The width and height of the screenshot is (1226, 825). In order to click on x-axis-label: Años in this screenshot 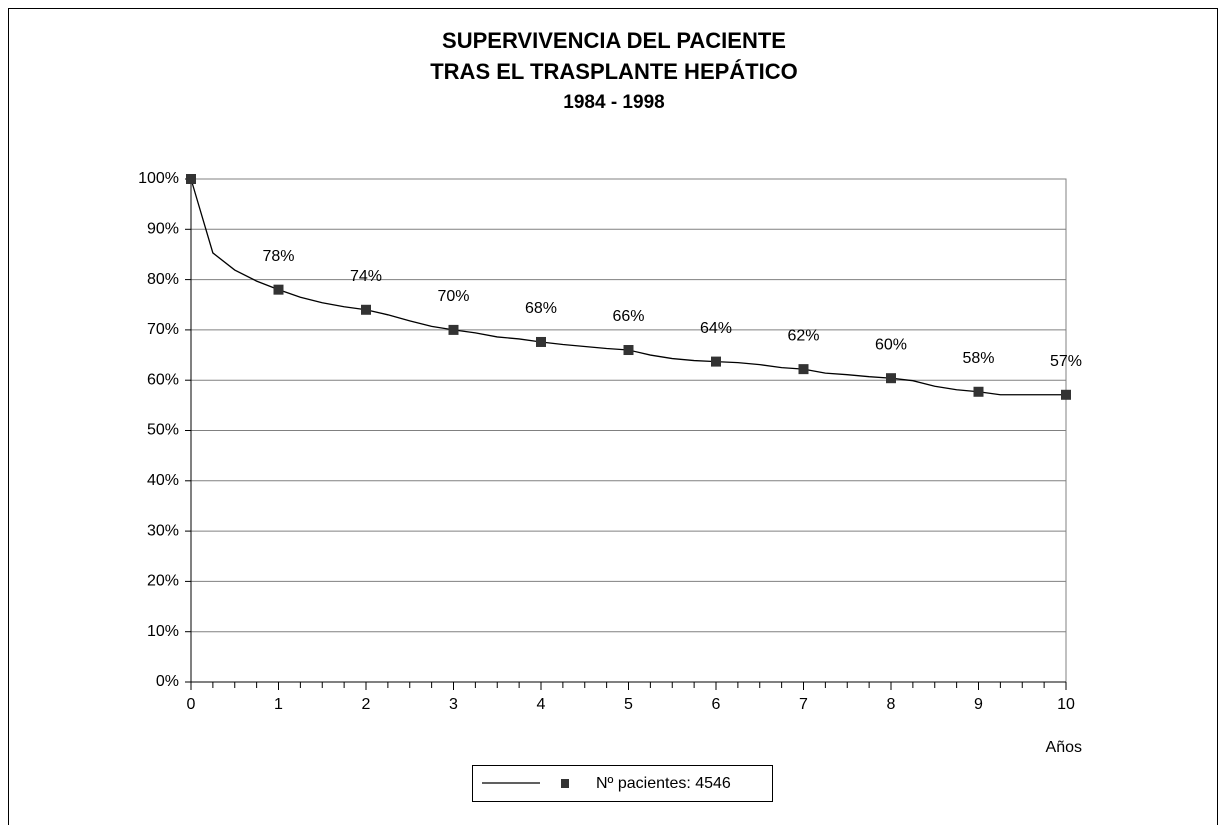, I will do `click(1064, 747)`.